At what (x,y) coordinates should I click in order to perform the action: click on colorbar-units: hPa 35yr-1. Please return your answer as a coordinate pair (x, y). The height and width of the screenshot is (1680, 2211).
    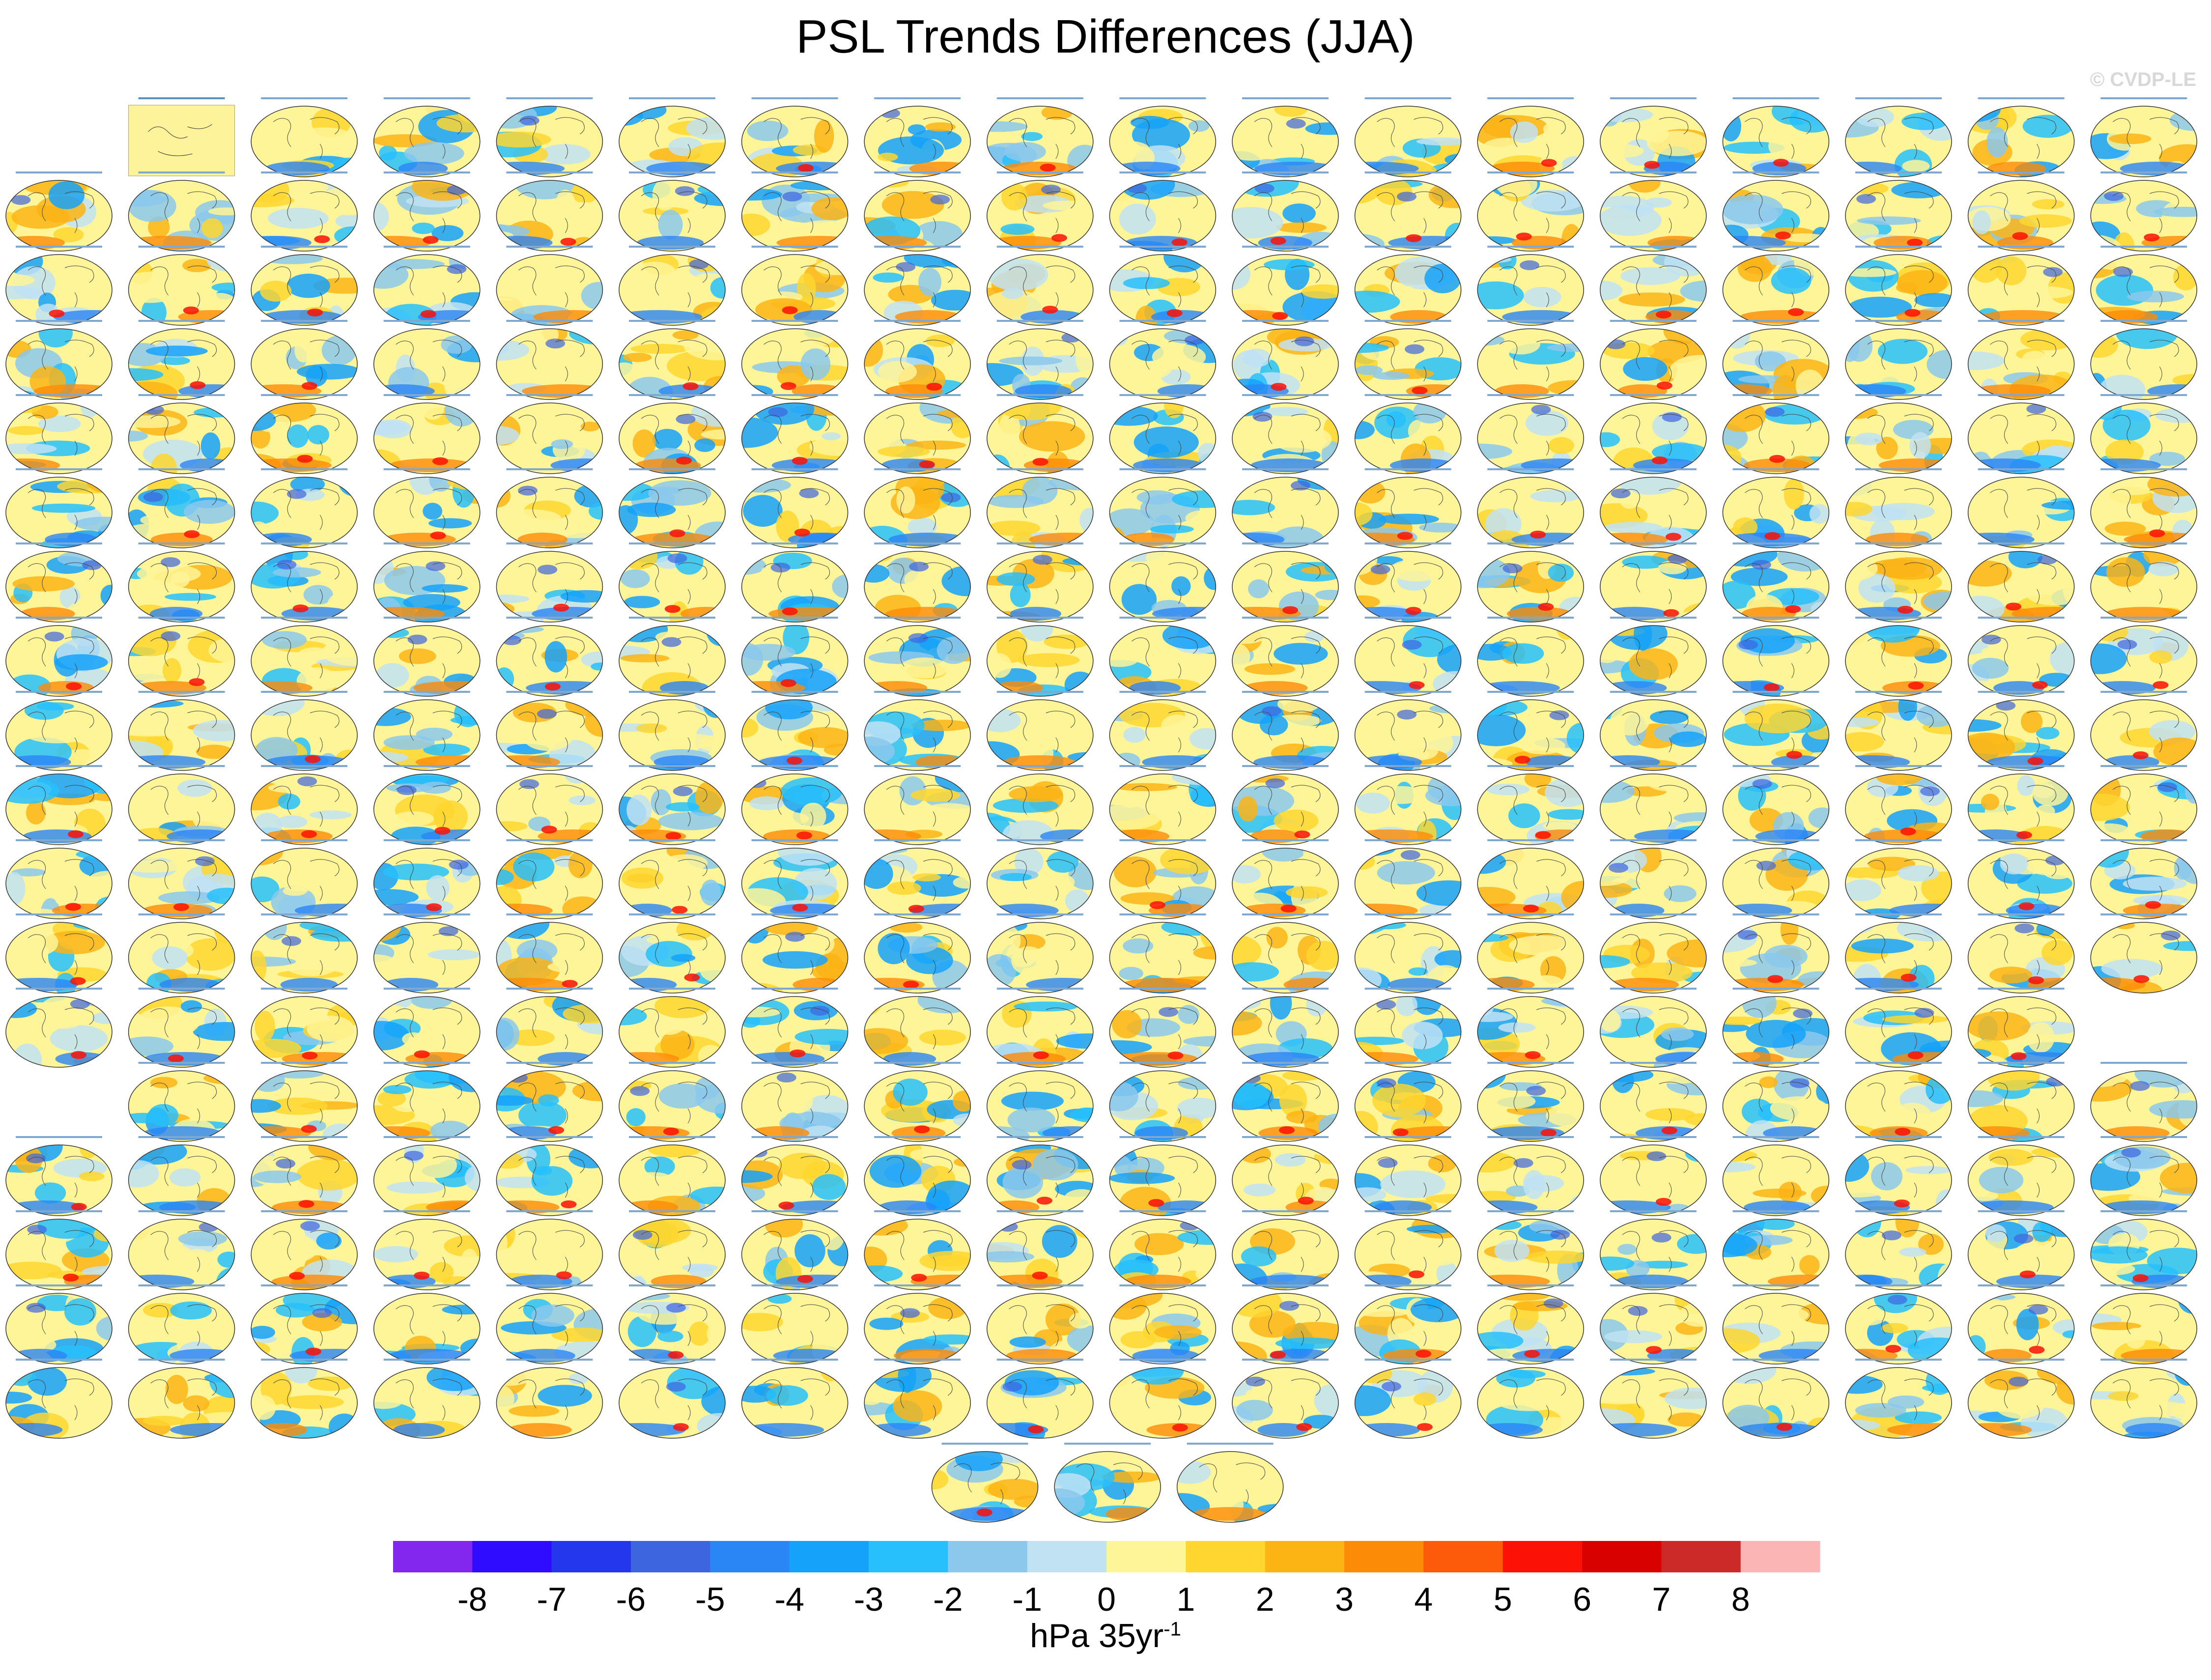
    Looking at the image, I should click on (1105, 1636).